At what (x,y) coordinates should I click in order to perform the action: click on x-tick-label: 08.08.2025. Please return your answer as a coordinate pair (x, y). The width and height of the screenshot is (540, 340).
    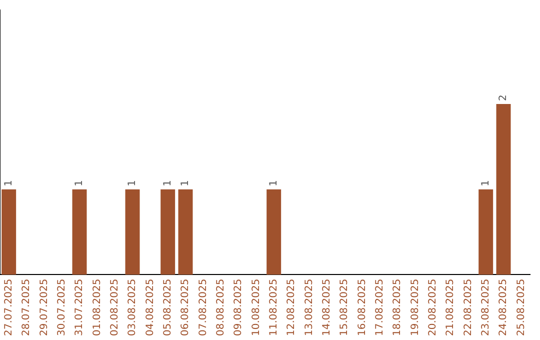
    Looking at the image, I should click on (220, 307).